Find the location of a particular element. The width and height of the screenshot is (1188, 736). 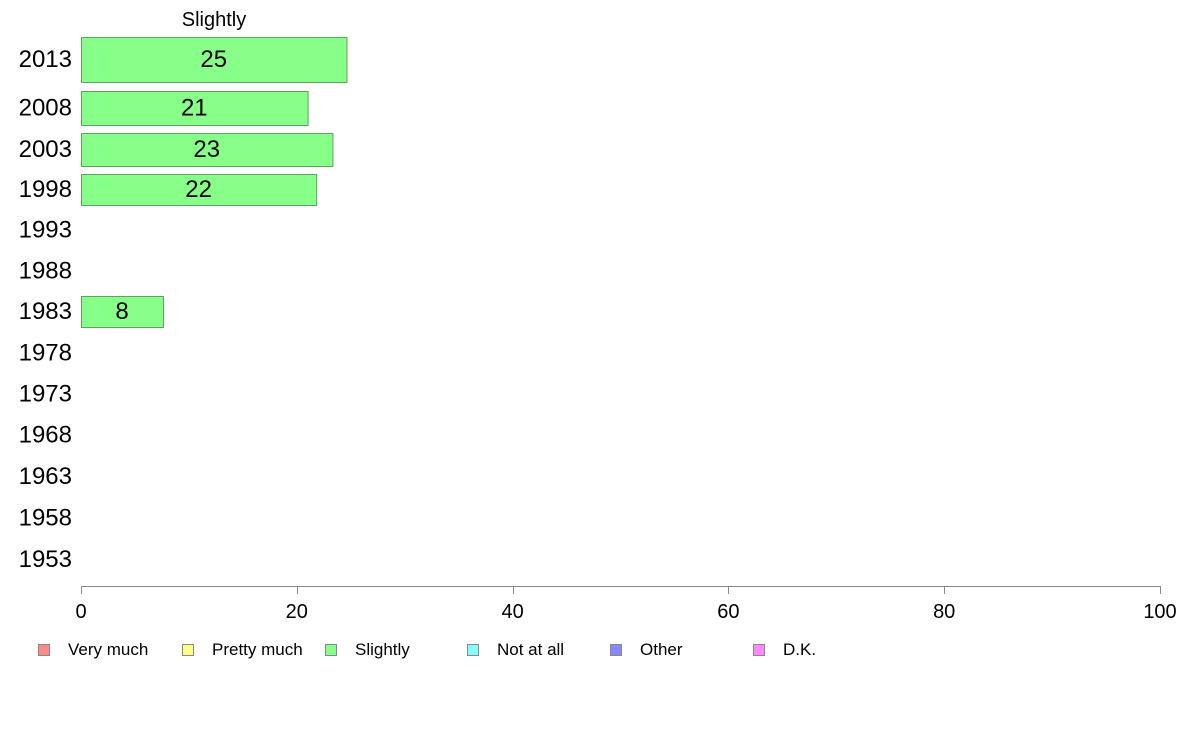

bar-row-2013: 2013 25 is located at coordinates (183, 60).